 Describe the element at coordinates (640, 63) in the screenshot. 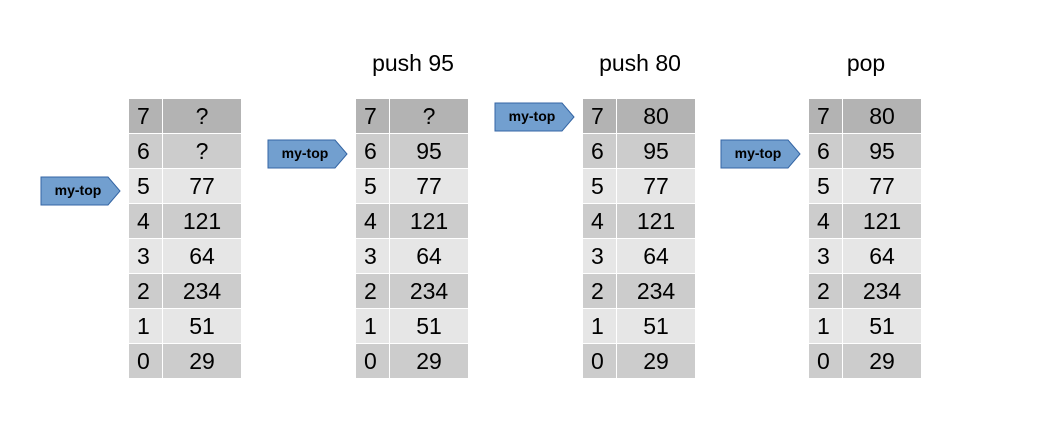

I see `stack-title: push 80` at that location.